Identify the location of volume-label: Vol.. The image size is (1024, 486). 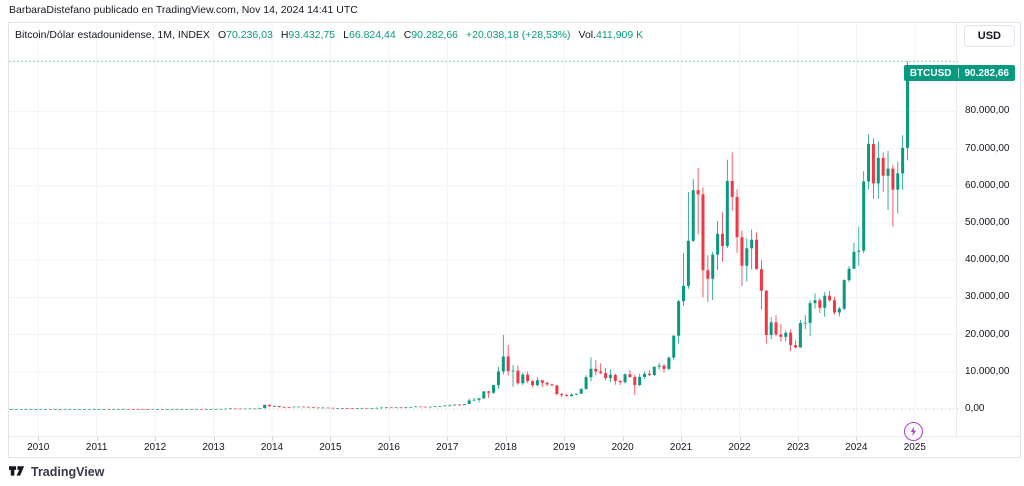
(587, 35).